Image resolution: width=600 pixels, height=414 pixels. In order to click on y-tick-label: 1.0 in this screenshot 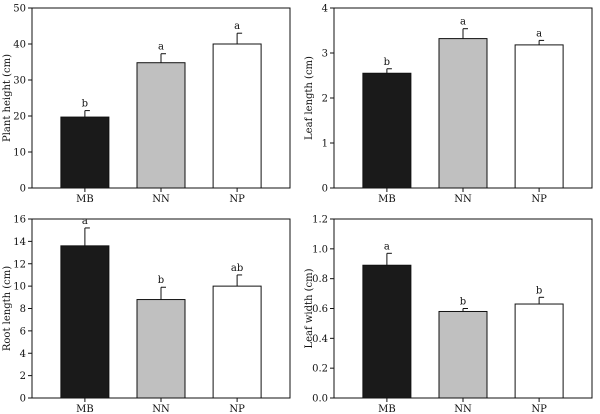, I will do `click(320, 249)`.